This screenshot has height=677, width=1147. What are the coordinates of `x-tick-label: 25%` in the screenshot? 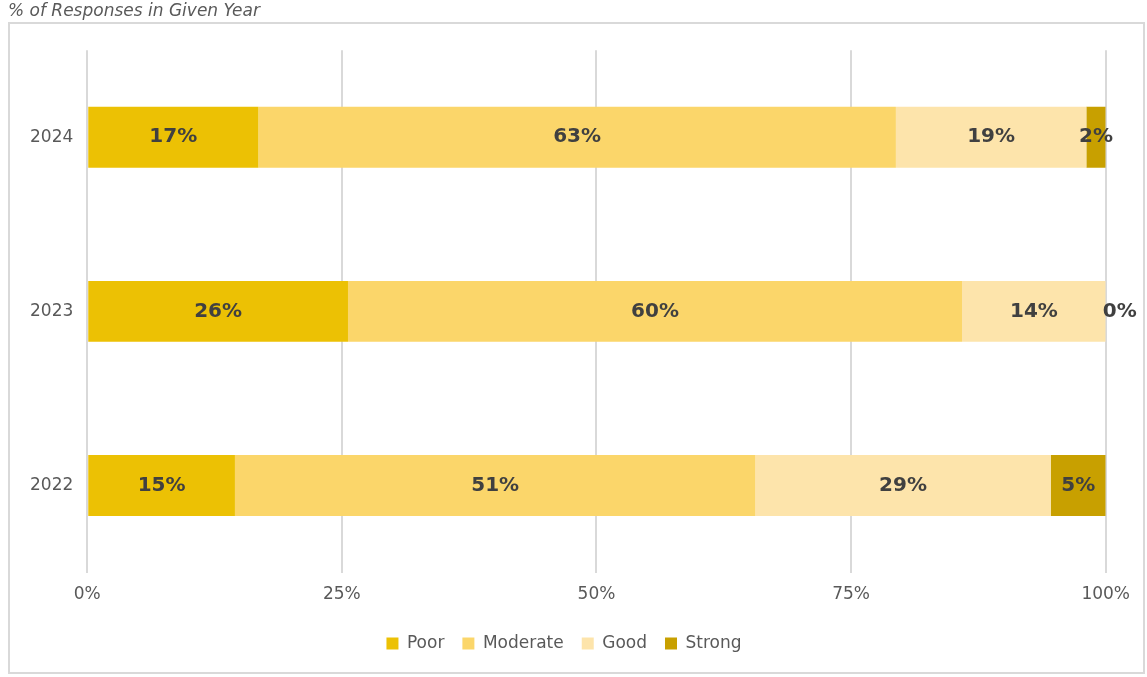 It's located at (341, 593).